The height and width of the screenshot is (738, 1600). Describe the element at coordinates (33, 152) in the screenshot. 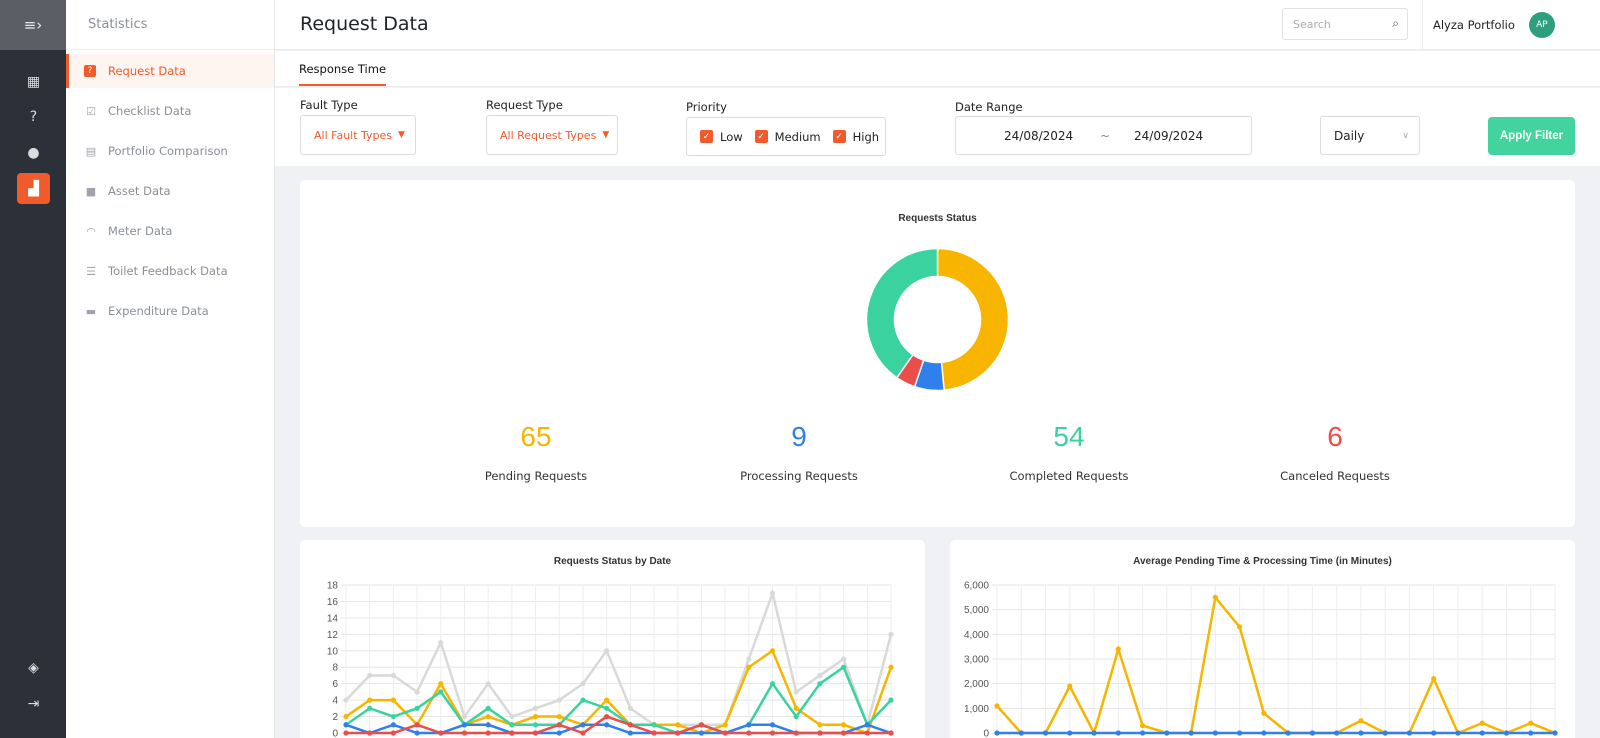

I see `user-icon: ●` at that location.